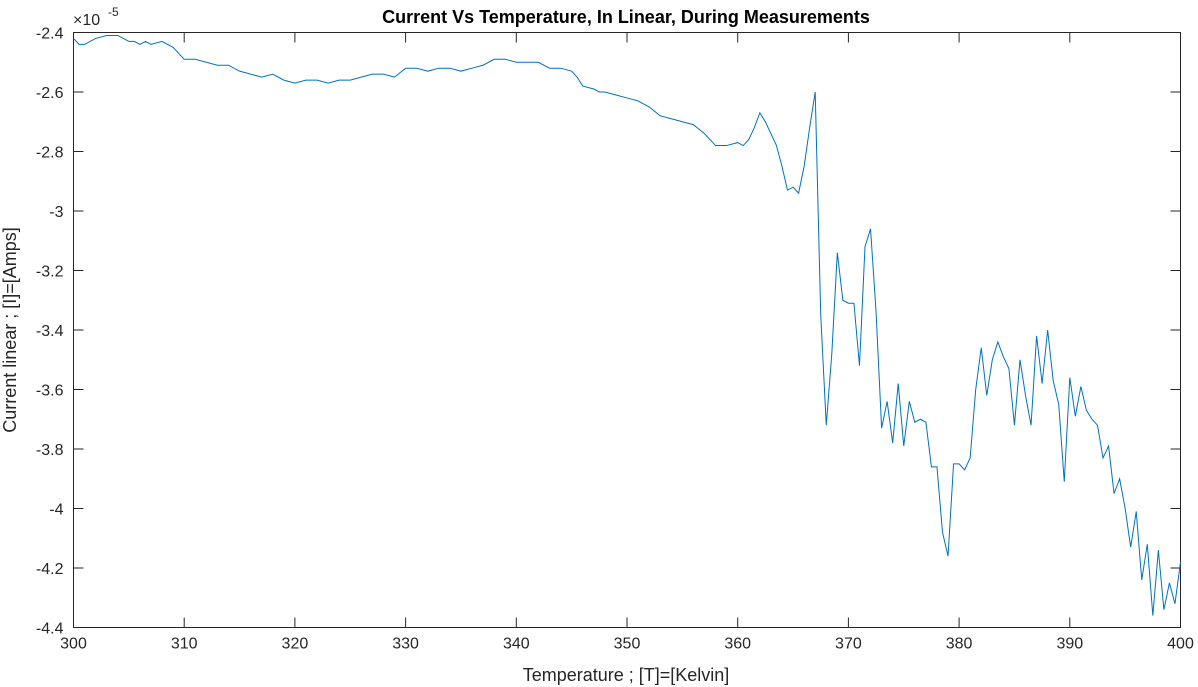  What do you see at coordinates (405, 644) in the screenshot?
I see `x-tick-label: 330` at bounding box center [405, 644].